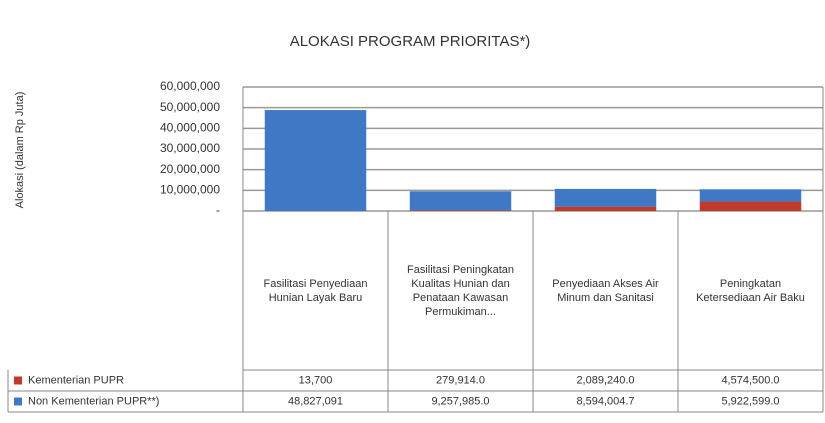  What do you see at coordinates (190, 169) in the screenshot?
I see `y-tick-label: 20,000,000` at bounding box center [190, 169].